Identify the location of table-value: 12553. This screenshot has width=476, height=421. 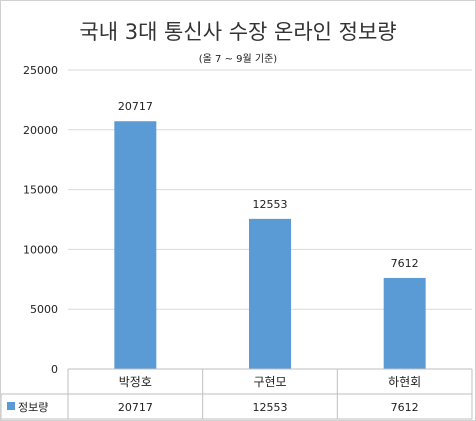
(270, 407).